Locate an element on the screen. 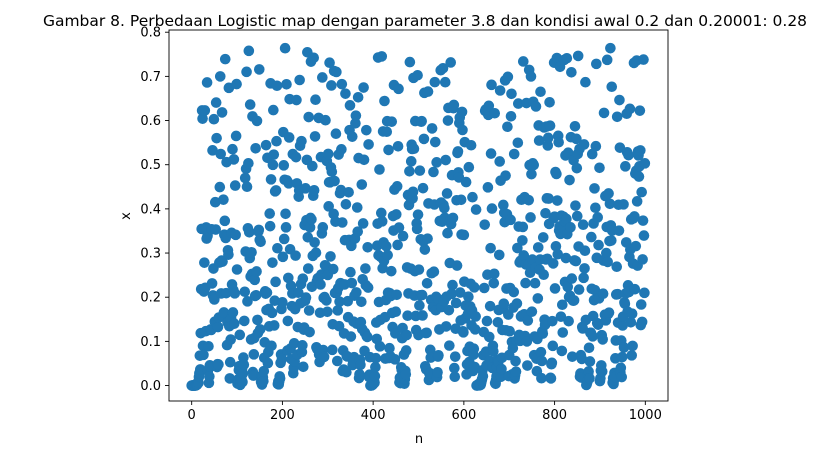  x-tick-label: 0 is located at coordinates (192, 415).